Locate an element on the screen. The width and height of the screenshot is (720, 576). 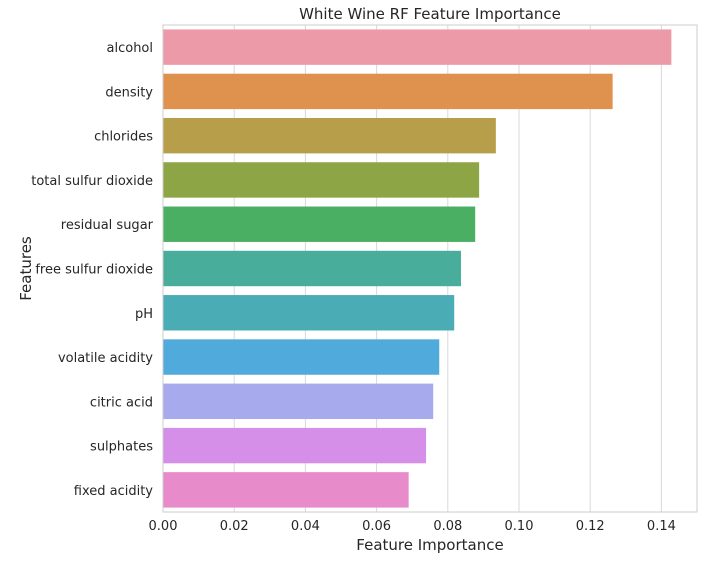
x-tick-label: 0.08 is located at coordinates (447, 526).